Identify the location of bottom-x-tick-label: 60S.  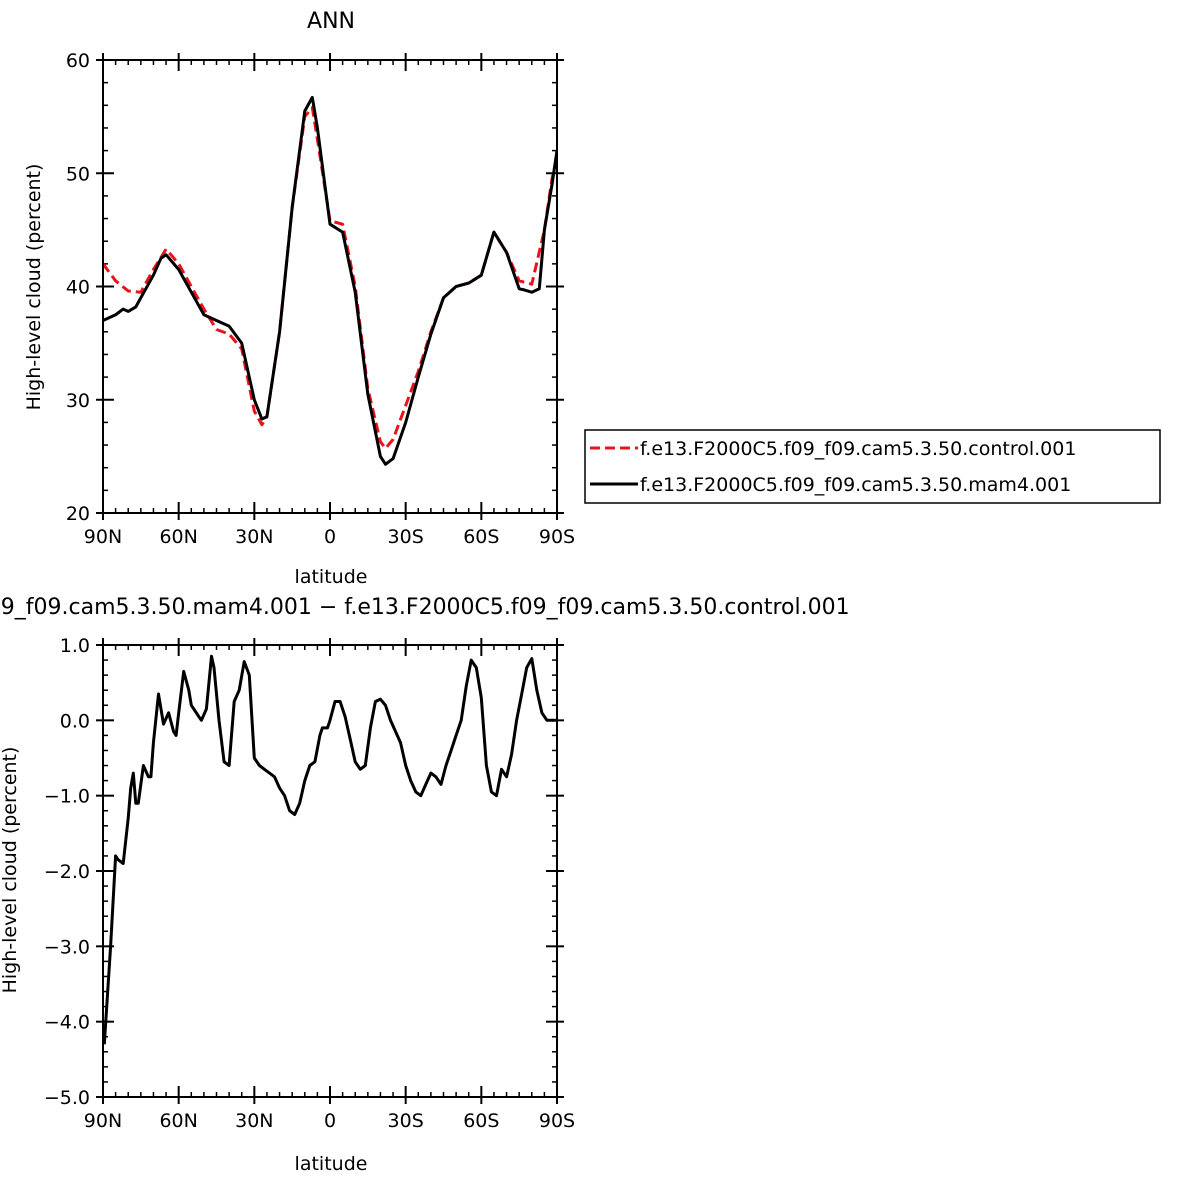
(481, 1121).